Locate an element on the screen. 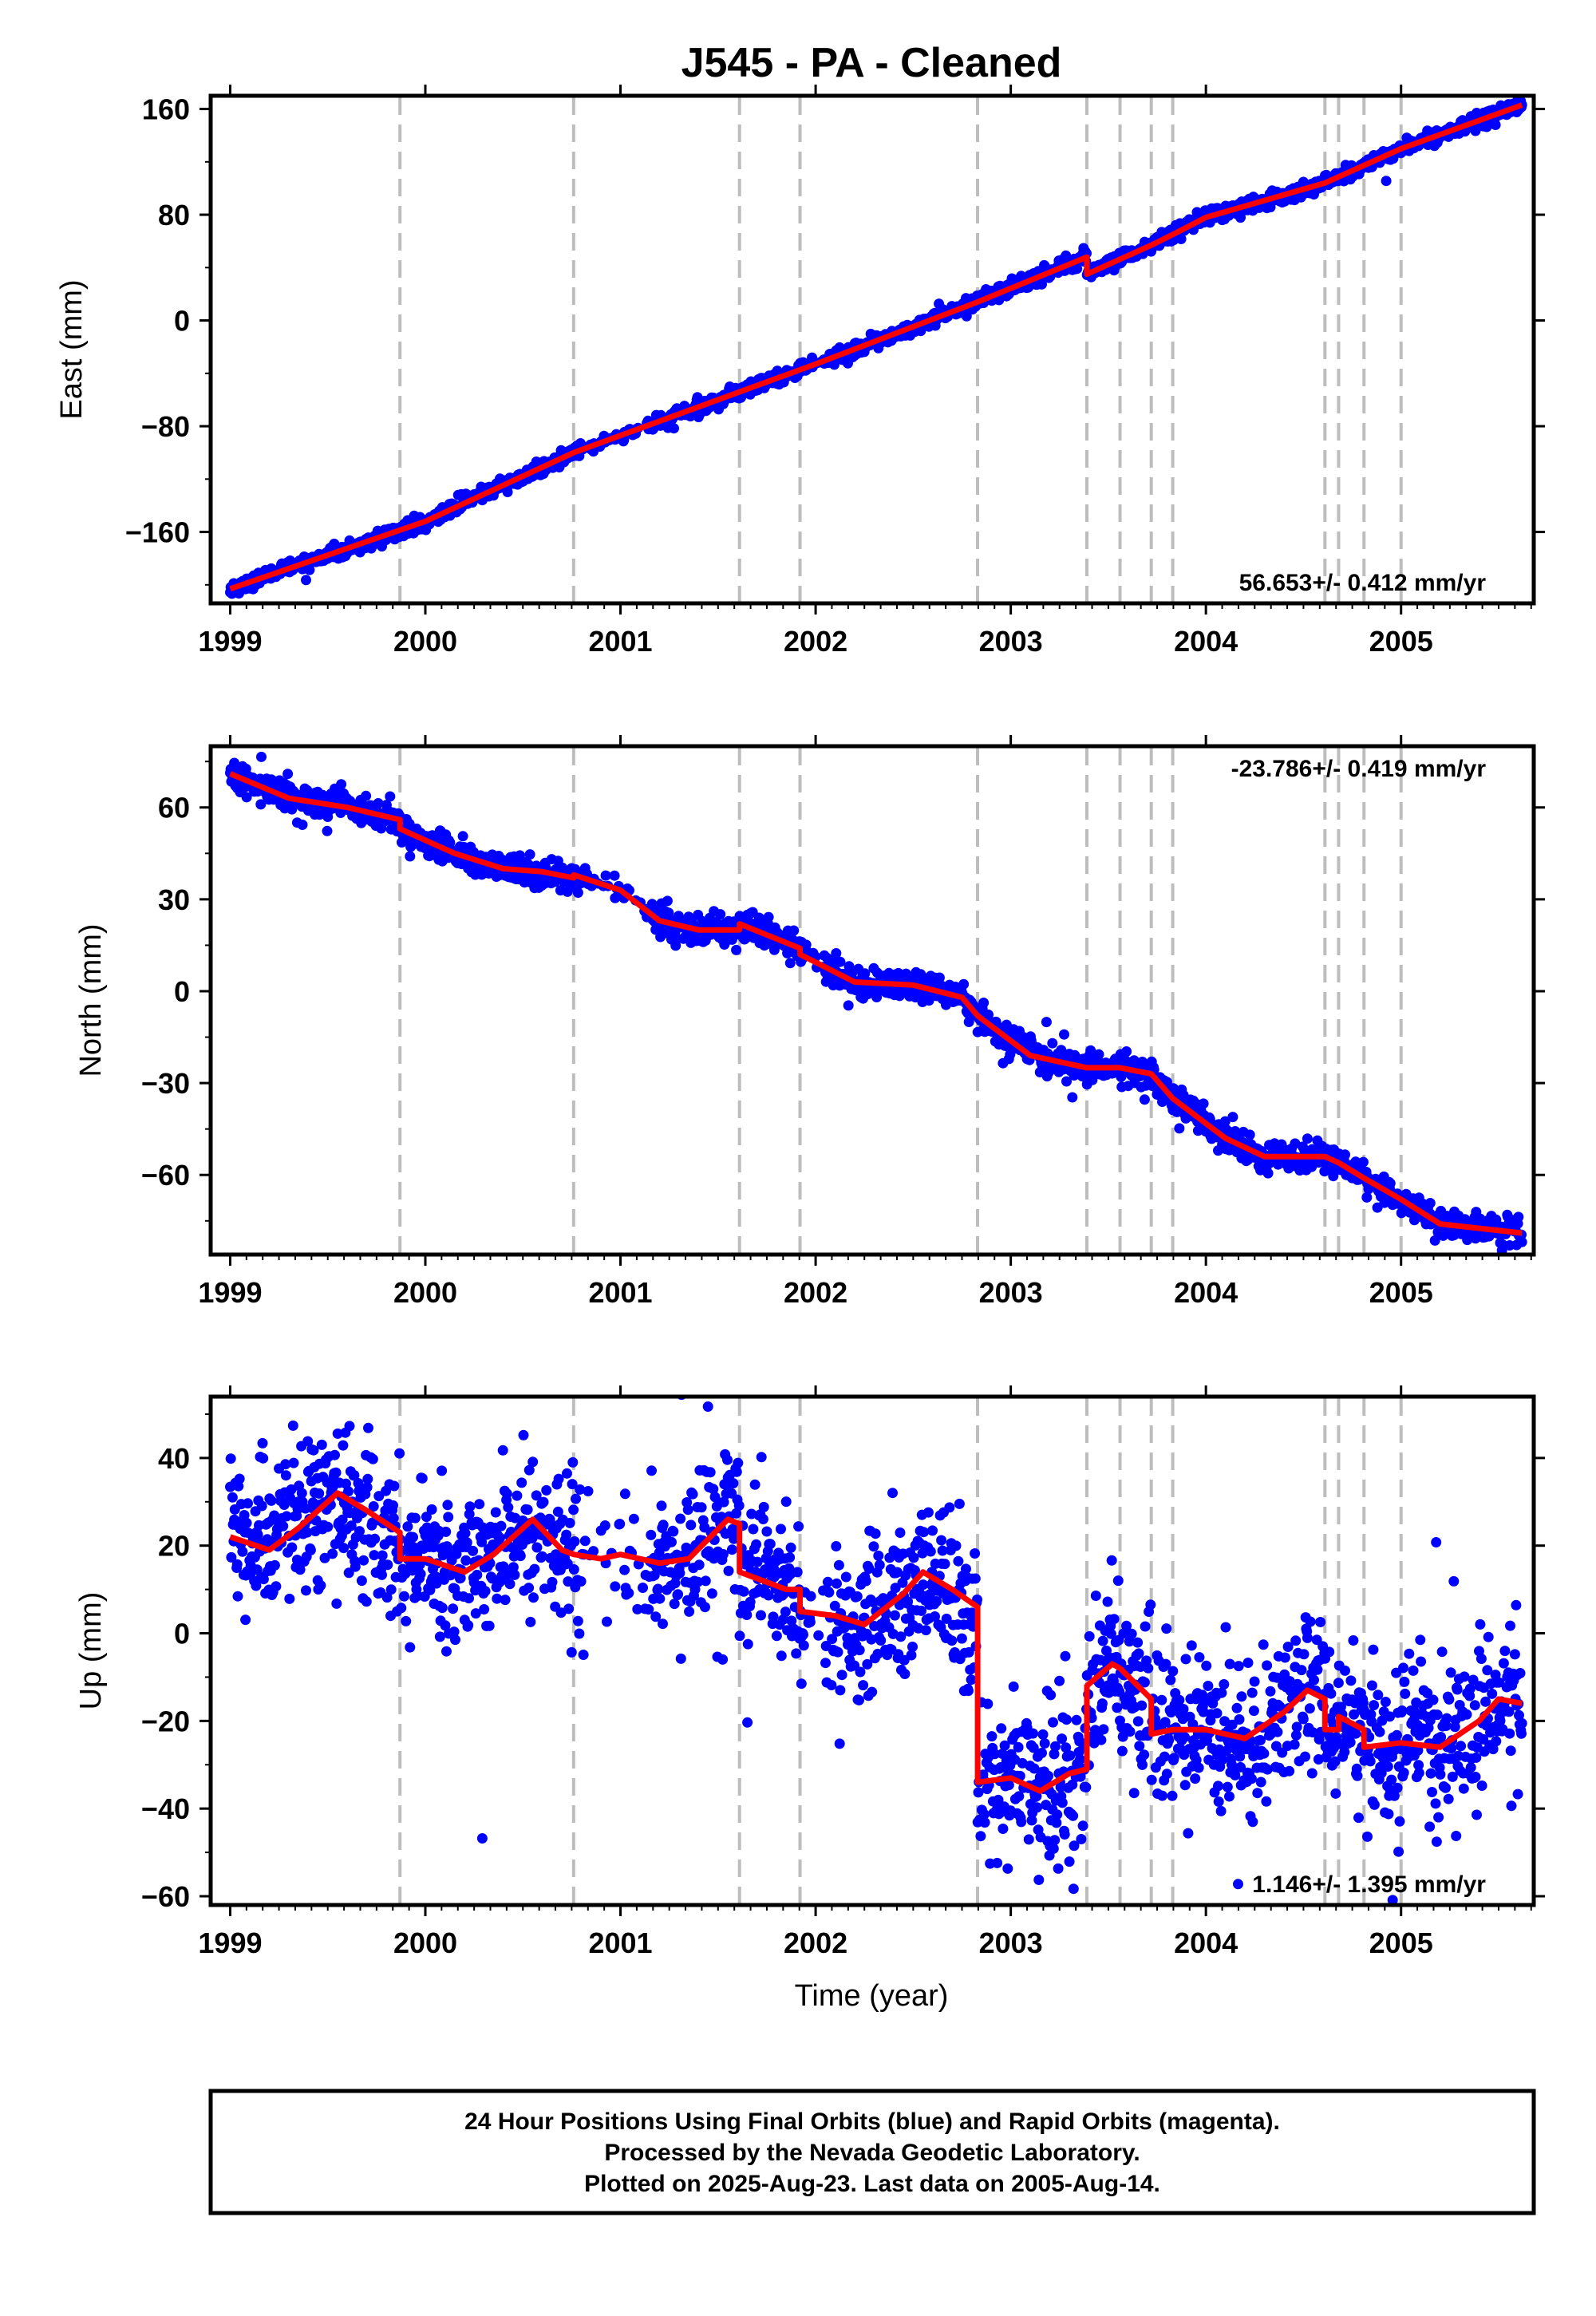 The height and width of the screenshot is (2316, 1596). x-tick-label: 1999 is located at coordinates (230, 1292).